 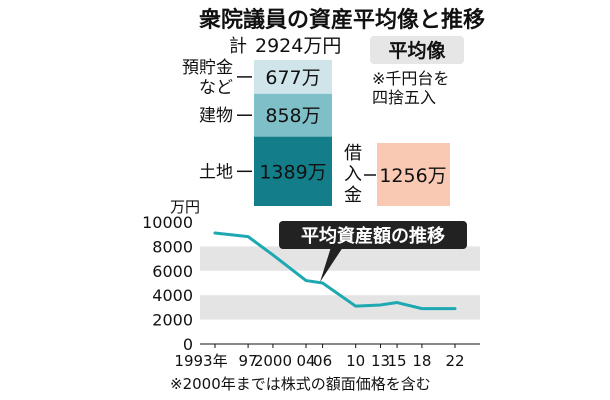 I want to click on badge-label: 平均資産額の推移, so click(x=373, y=236).